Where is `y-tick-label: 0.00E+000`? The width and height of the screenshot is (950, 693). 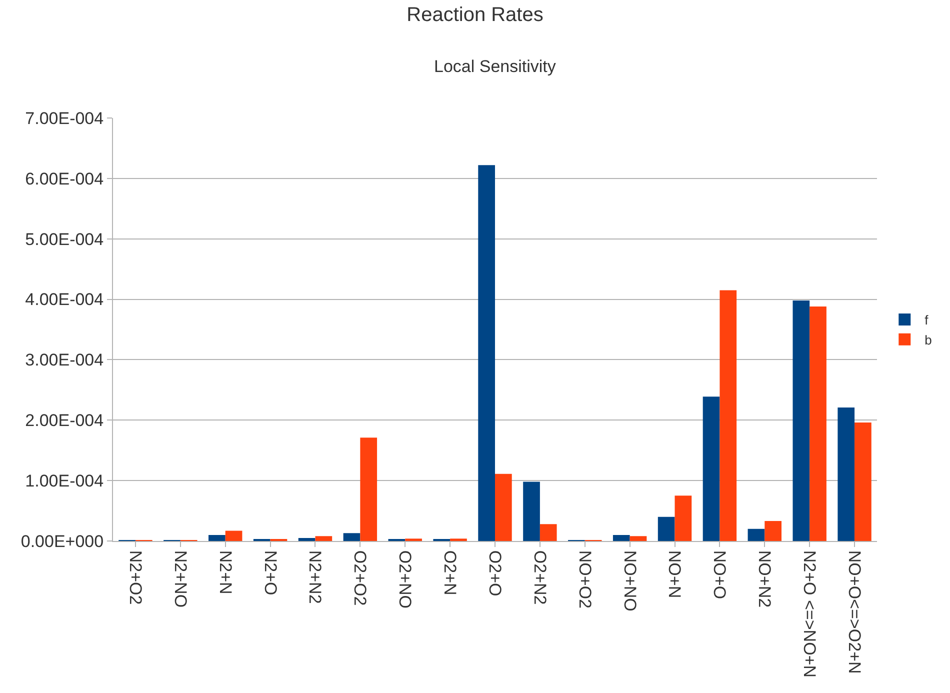
y-tick-label: 0.00E+000 is located at coordinates (62, 541).